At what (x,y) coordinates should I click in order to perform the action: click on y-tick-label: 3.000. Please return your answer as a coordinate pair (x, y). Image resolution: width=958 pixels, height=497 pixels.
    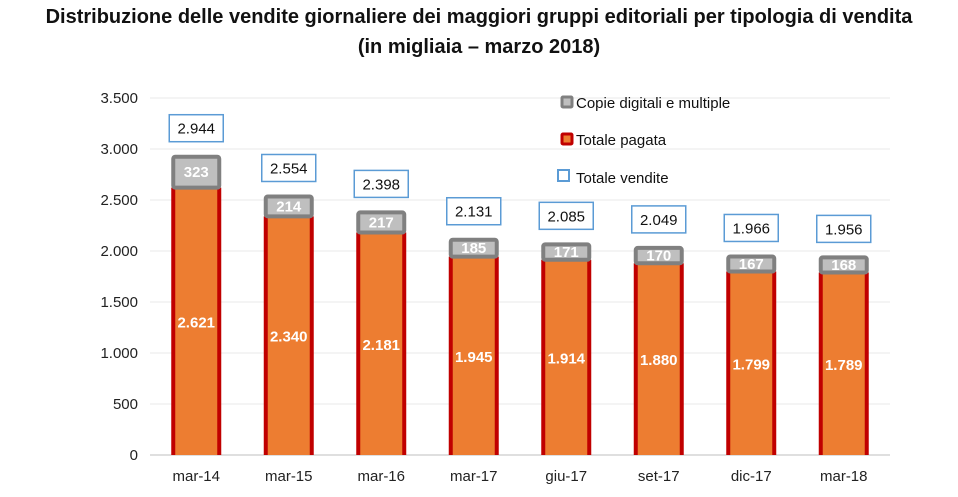
    Looking at the image, I should click on (119, 149).